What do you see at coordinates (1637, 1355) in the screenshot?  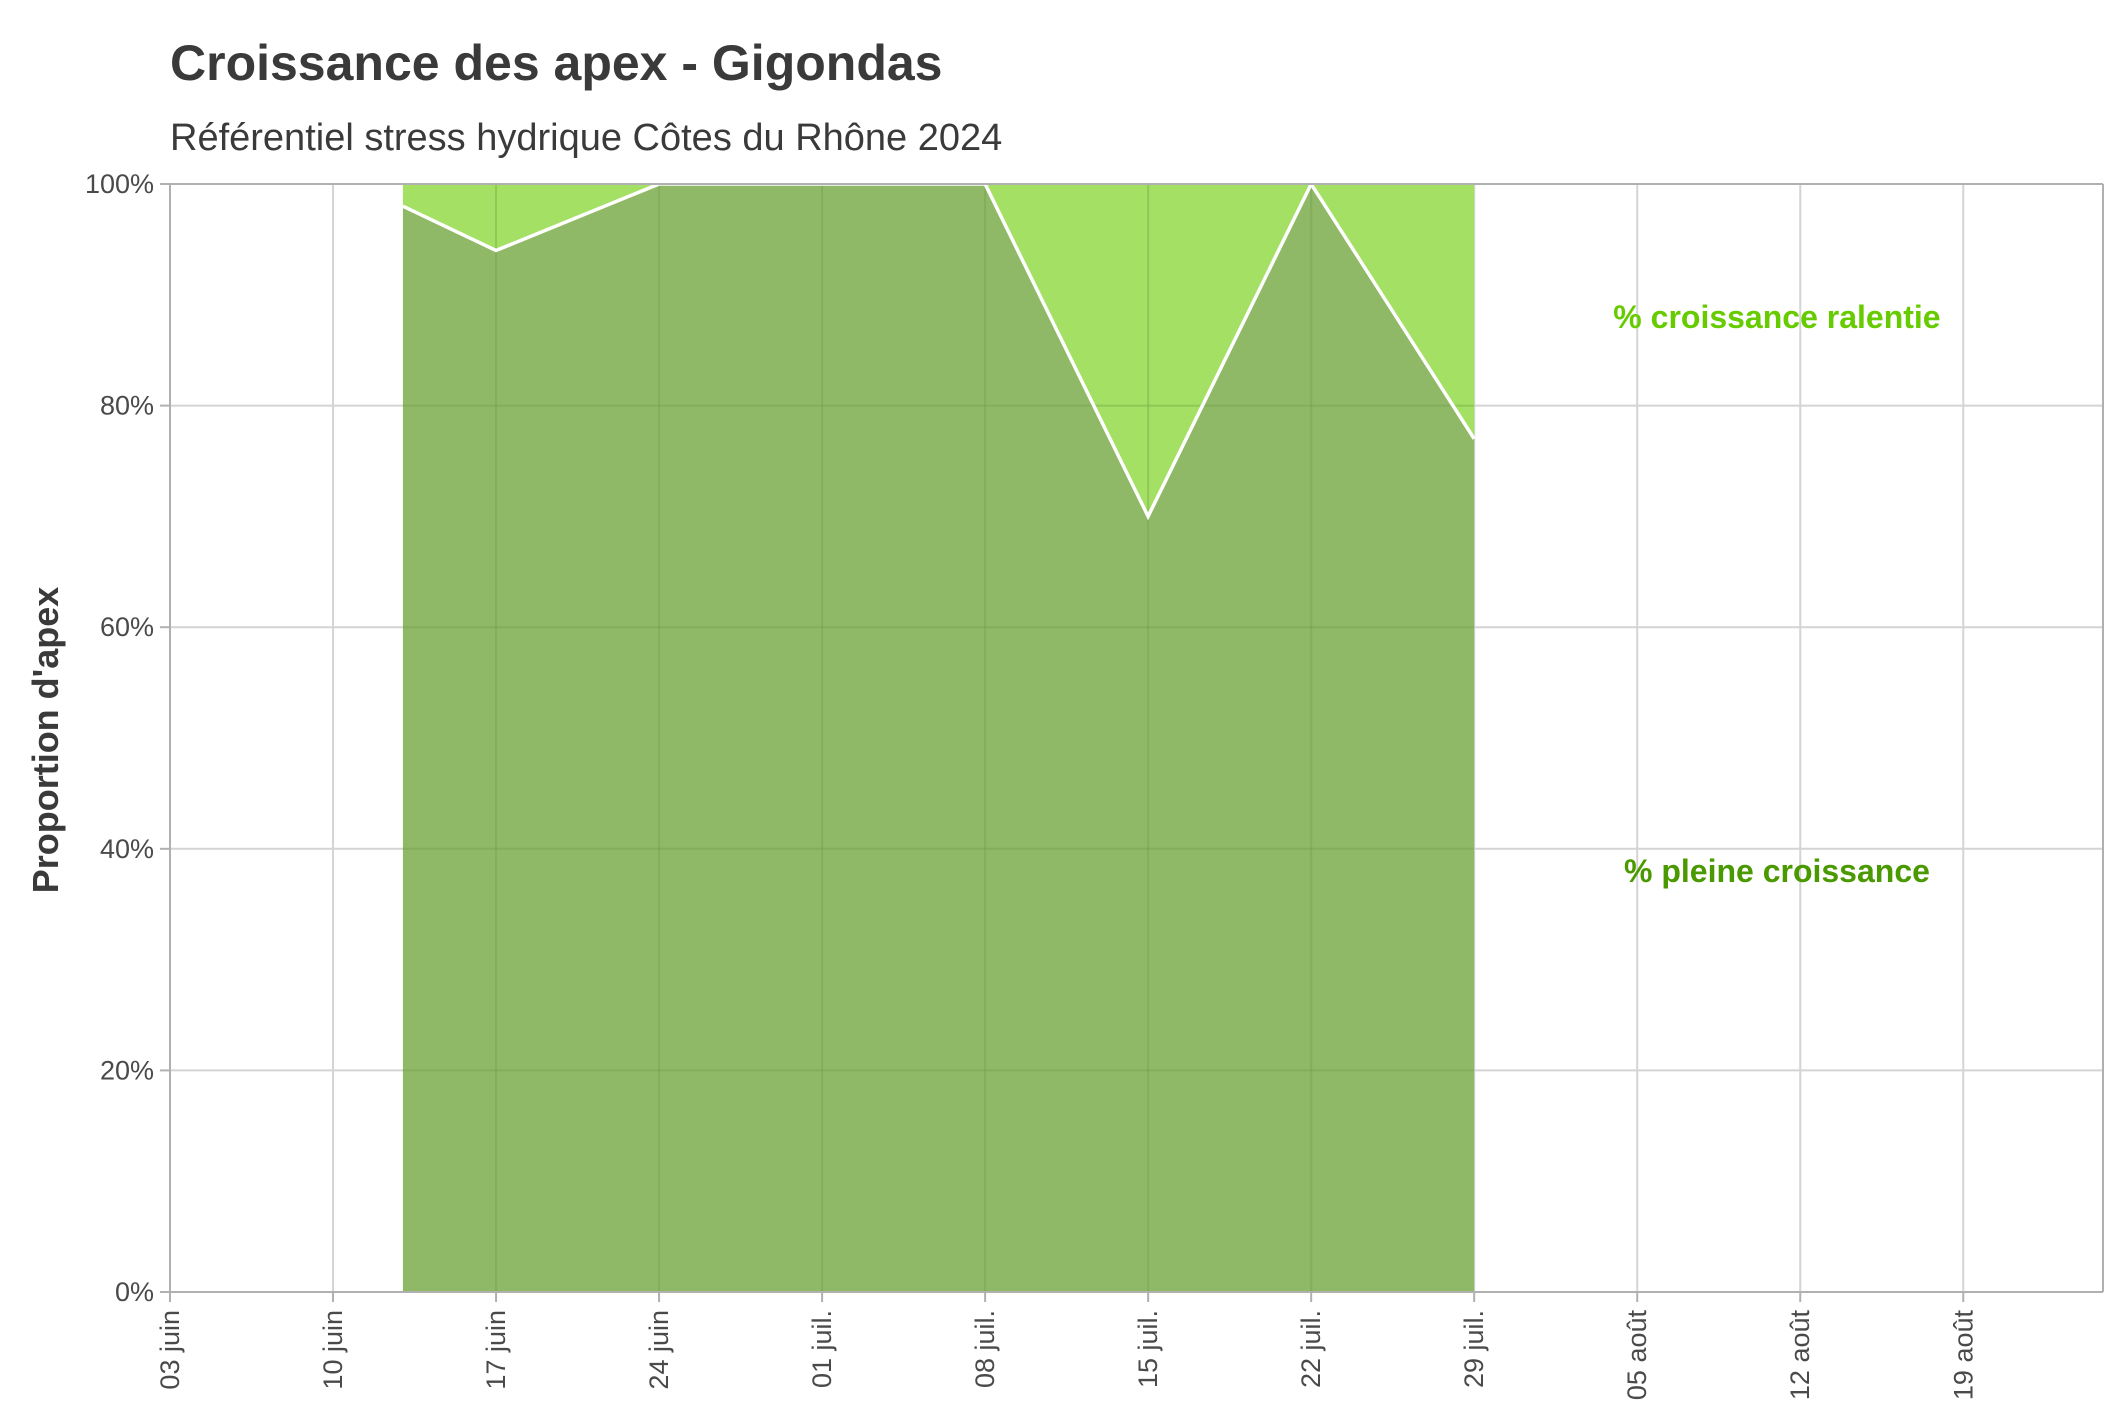 I see `x-tick-label: 05 août` at bounding box center [1637, 1355].